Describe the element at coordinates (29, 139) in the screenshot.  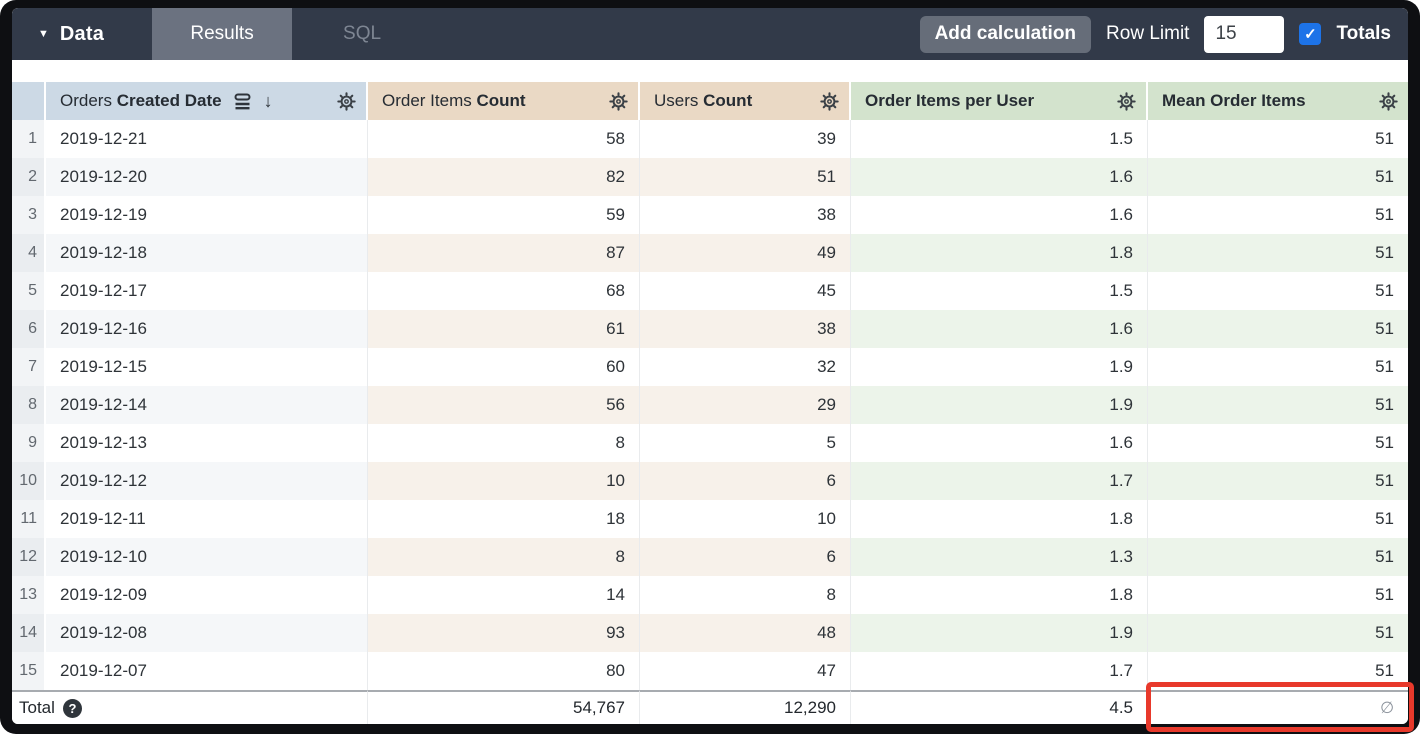
I see `row-number: 1` at that location.